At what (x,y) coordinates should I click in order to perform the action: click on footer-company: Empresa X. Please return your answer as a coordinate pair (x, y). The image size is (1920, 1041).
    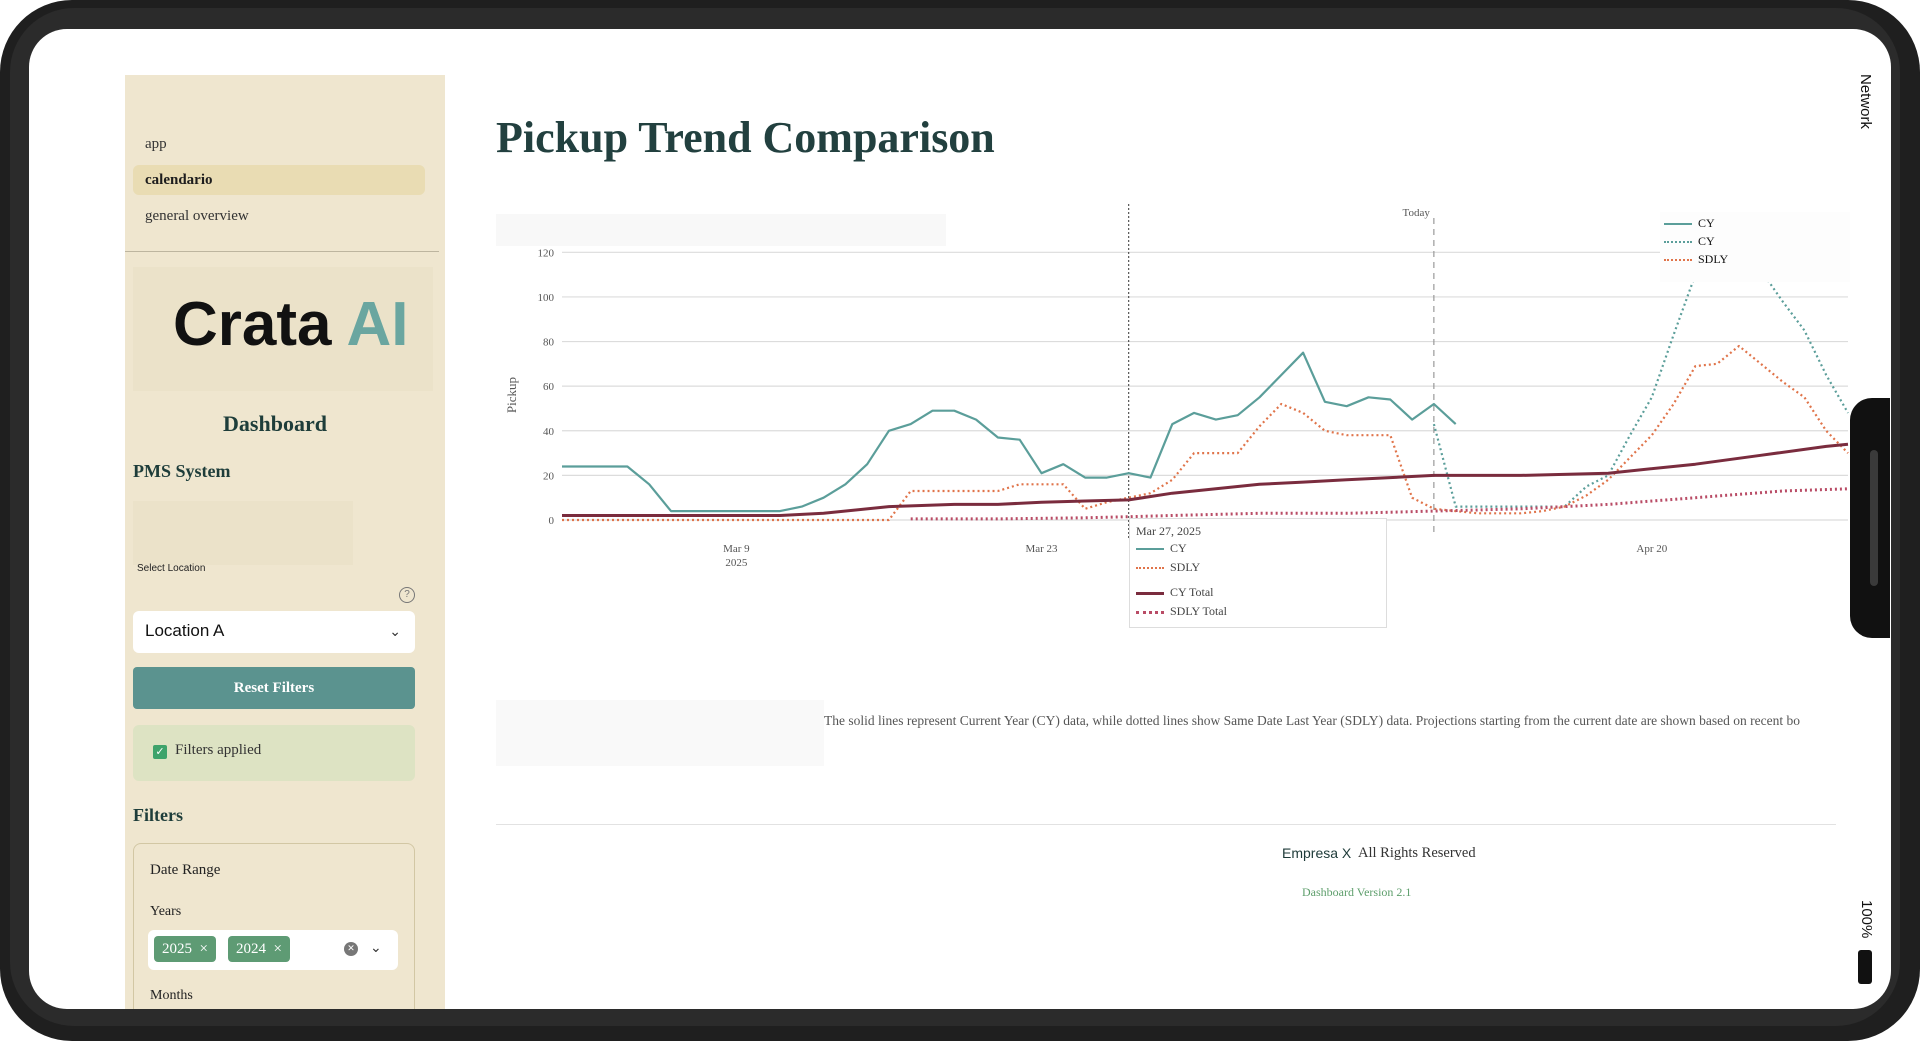
    Looking at the image, I should click on (1317, 853).